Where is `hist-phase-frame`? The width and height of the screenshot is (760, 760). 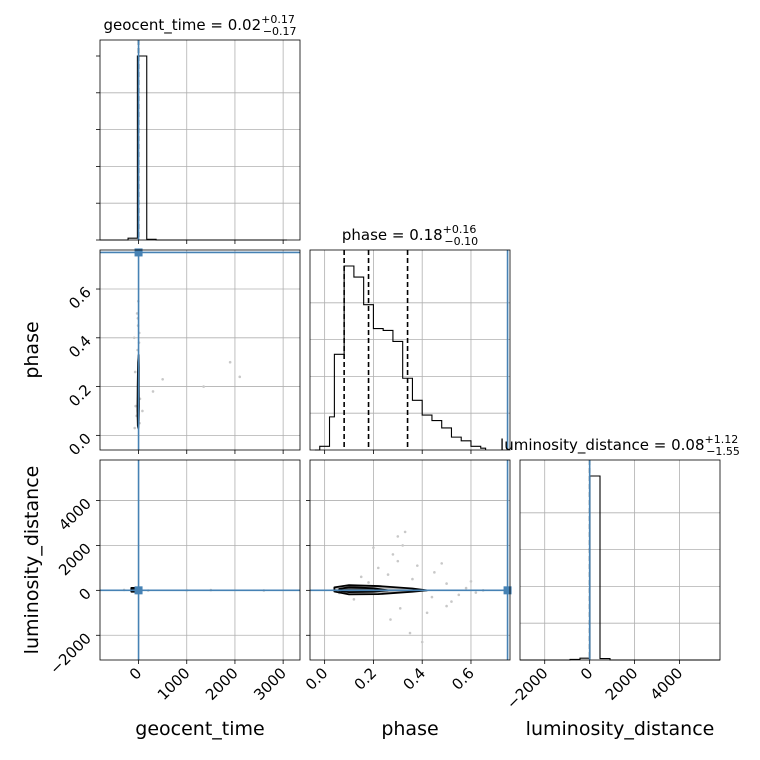
hist-phase-frame is located at coordinates (410, 350).